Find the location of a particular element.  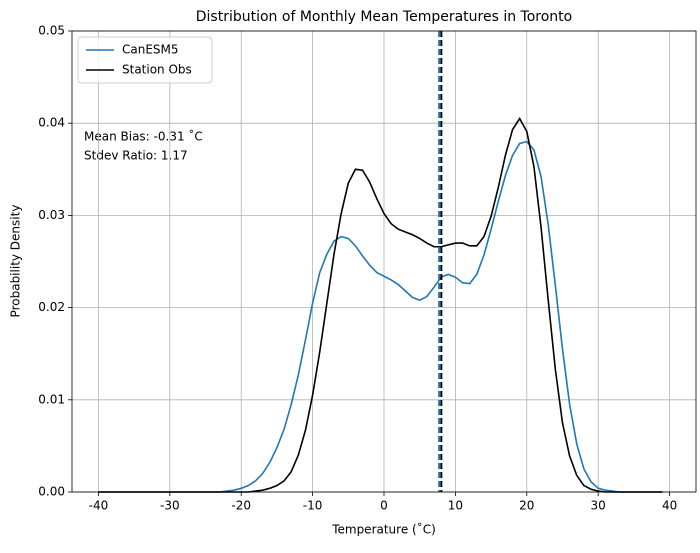

x-tick-label: -40 is located at coordinates (99, 506).